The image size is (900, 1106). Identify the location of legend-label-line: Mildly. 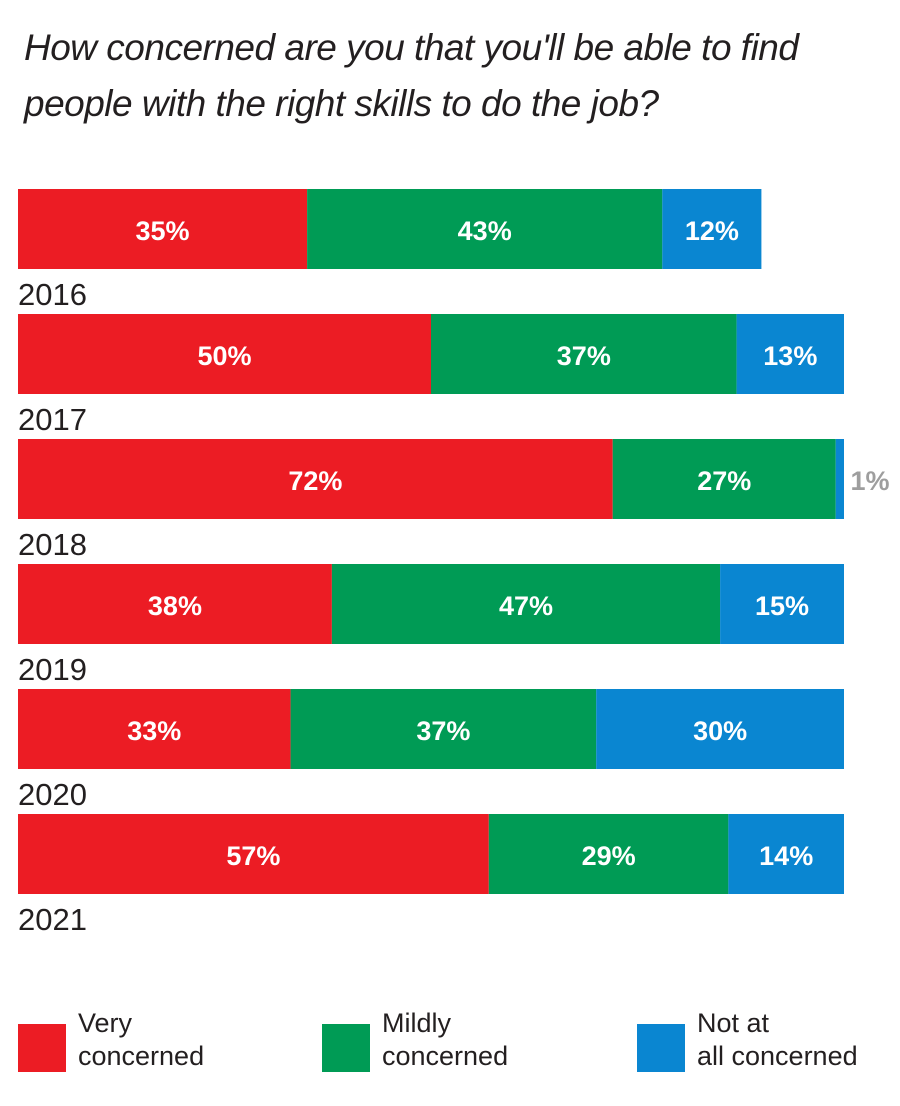
(417, 1023).